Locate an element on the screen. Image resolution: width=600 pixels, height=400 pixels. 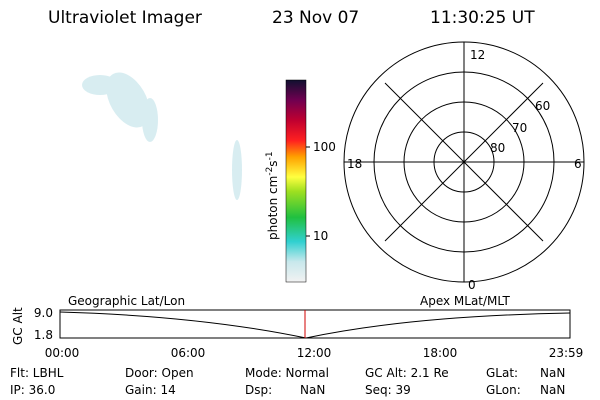
time: 11:30:25 UT is located at coordinates (482, 18).